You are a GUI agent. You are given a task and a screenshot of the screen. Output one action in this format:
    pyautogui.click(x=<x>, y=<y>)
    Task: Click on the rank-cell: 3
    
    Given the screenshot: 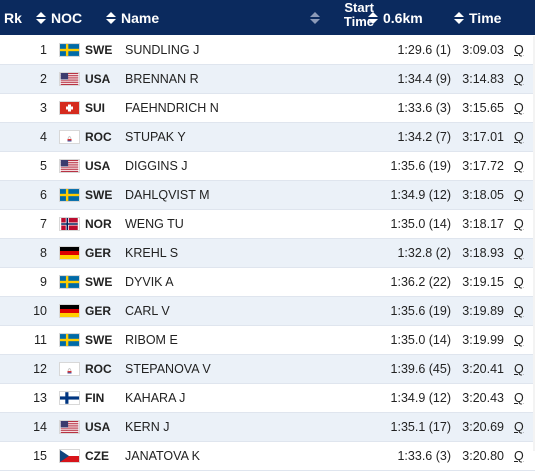 What is the action you would take?
    pyautogui.click(x=43, y=108)
    